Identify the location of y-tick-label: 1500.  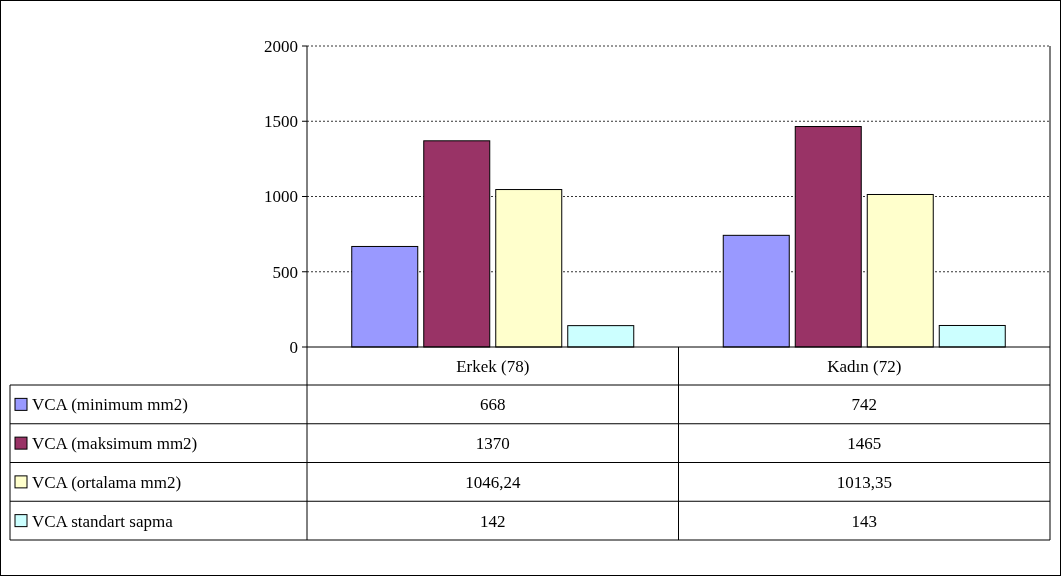
(281, 122).